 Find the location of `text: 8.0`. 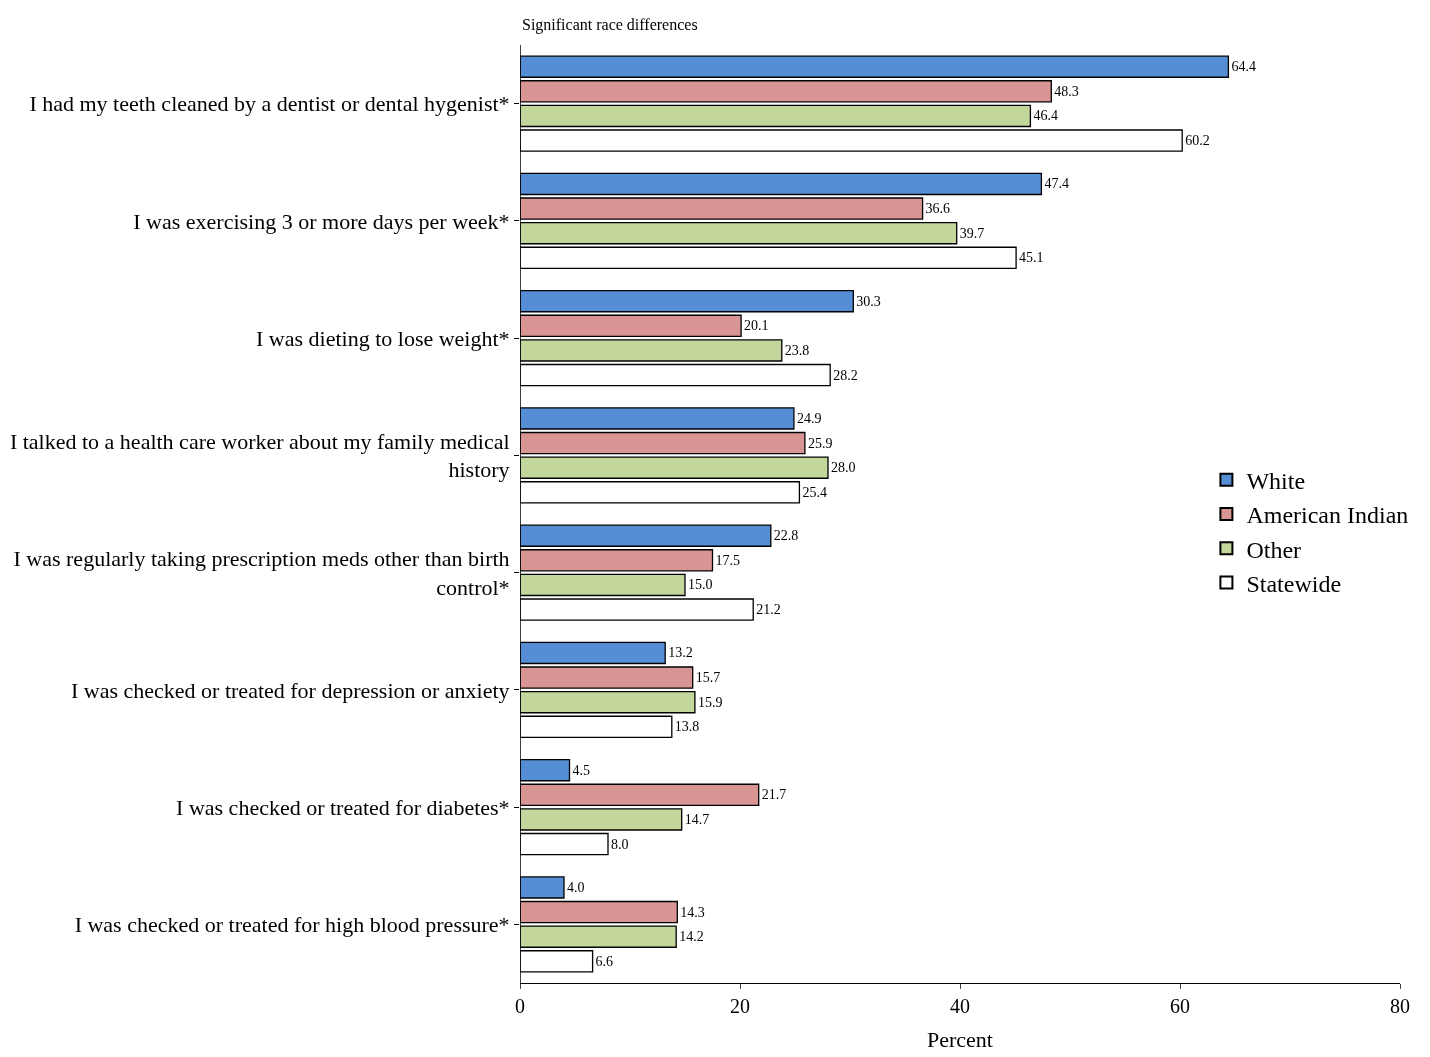

text: 8.0 is located at coordinates (620, 844).